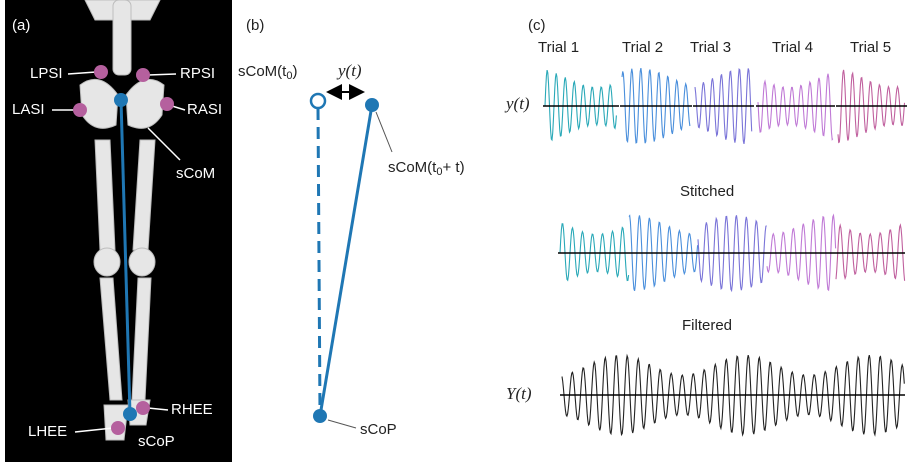 The image size is (907, 462). Describe the element at coordinates (349, 70) in the screenshot. I see `displacement-label: y(t)` at that location.